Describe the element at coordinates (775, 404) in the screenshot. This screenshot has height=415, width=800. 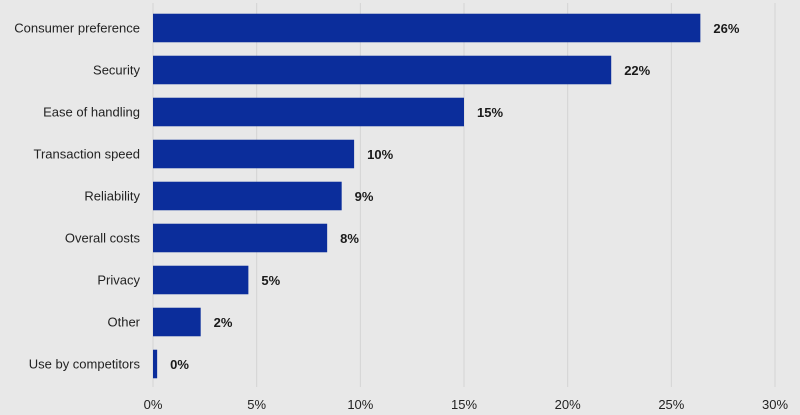
I see `x-tick-label: 30%` at that location.